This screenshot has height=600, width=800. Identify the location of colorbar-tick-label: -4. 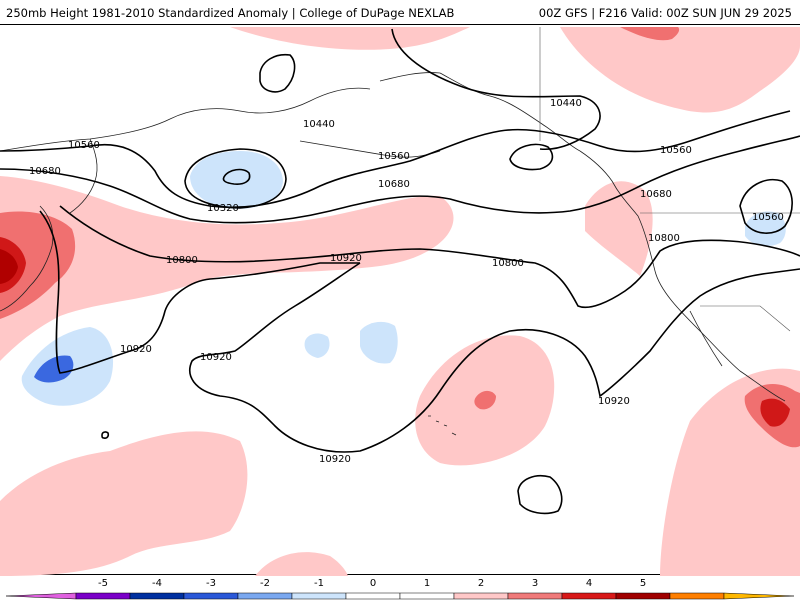
(157, 583).